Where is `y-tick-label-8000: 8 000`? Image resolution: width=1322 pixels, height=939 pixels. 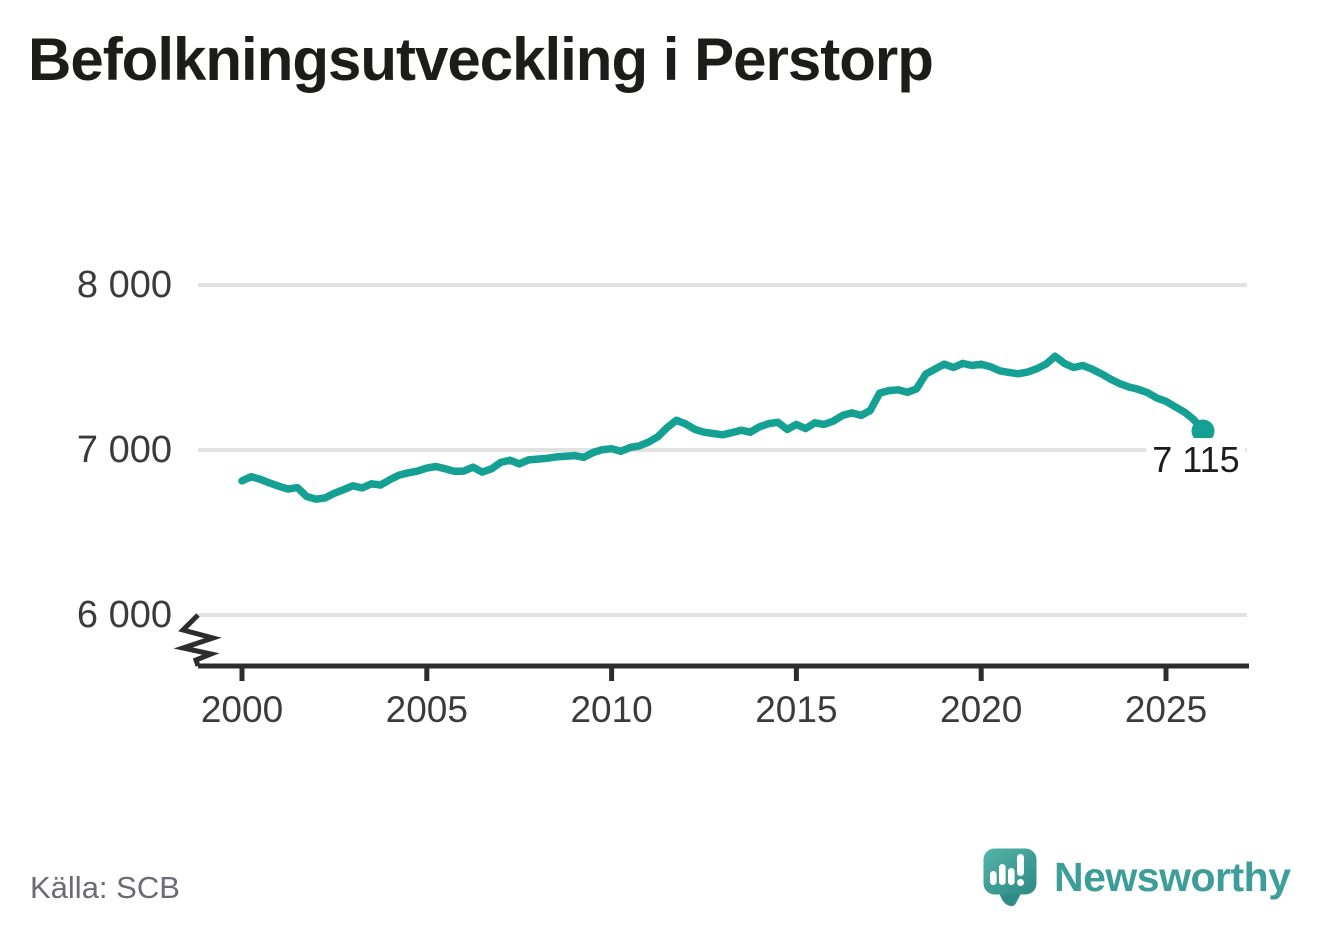
y-tick-label-8000: 8 000 is located at coordinates (124, 285).